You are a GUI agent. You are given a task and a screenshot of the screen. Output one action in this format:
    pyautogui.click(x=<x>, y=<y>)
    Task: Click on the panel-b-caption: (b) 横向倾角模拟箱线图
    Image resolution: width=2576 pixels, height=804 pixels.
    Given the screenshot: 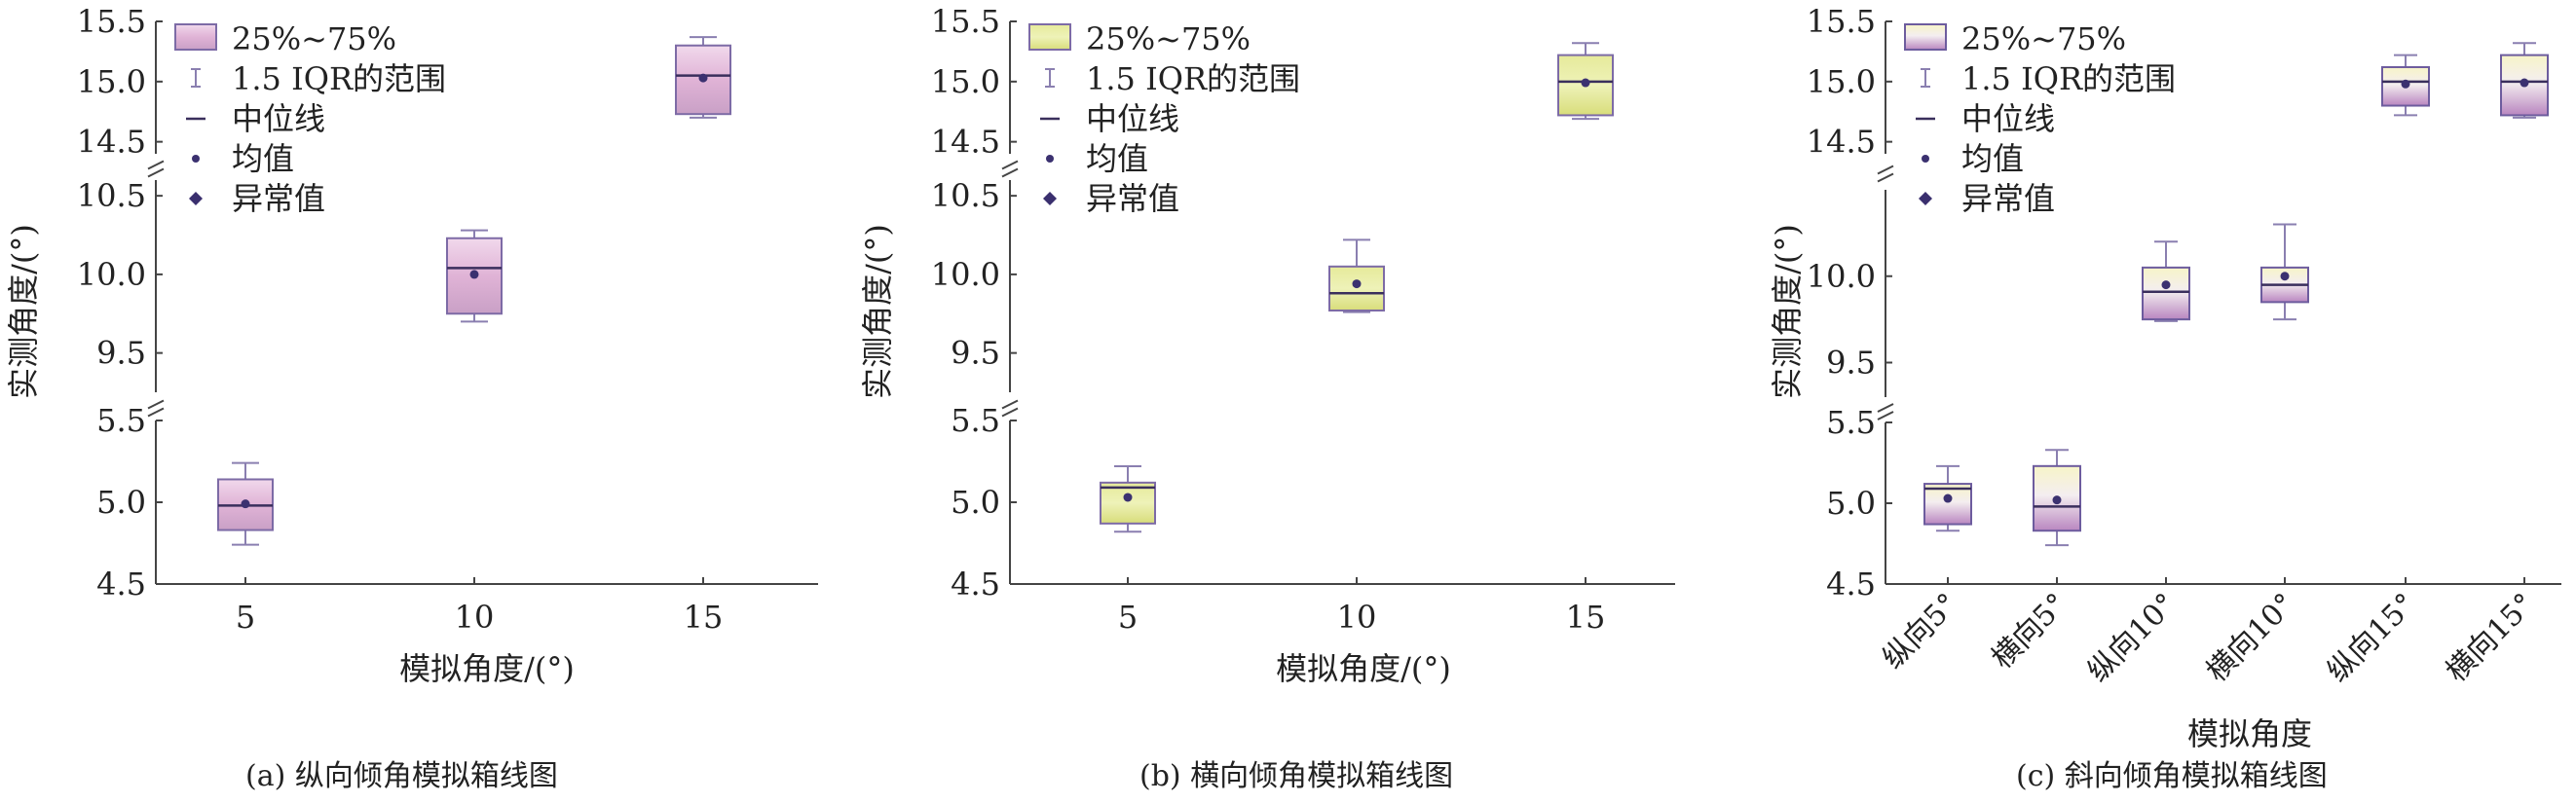 What is the action you would take?
    pyautogui.click(x=1296, y=776)
    